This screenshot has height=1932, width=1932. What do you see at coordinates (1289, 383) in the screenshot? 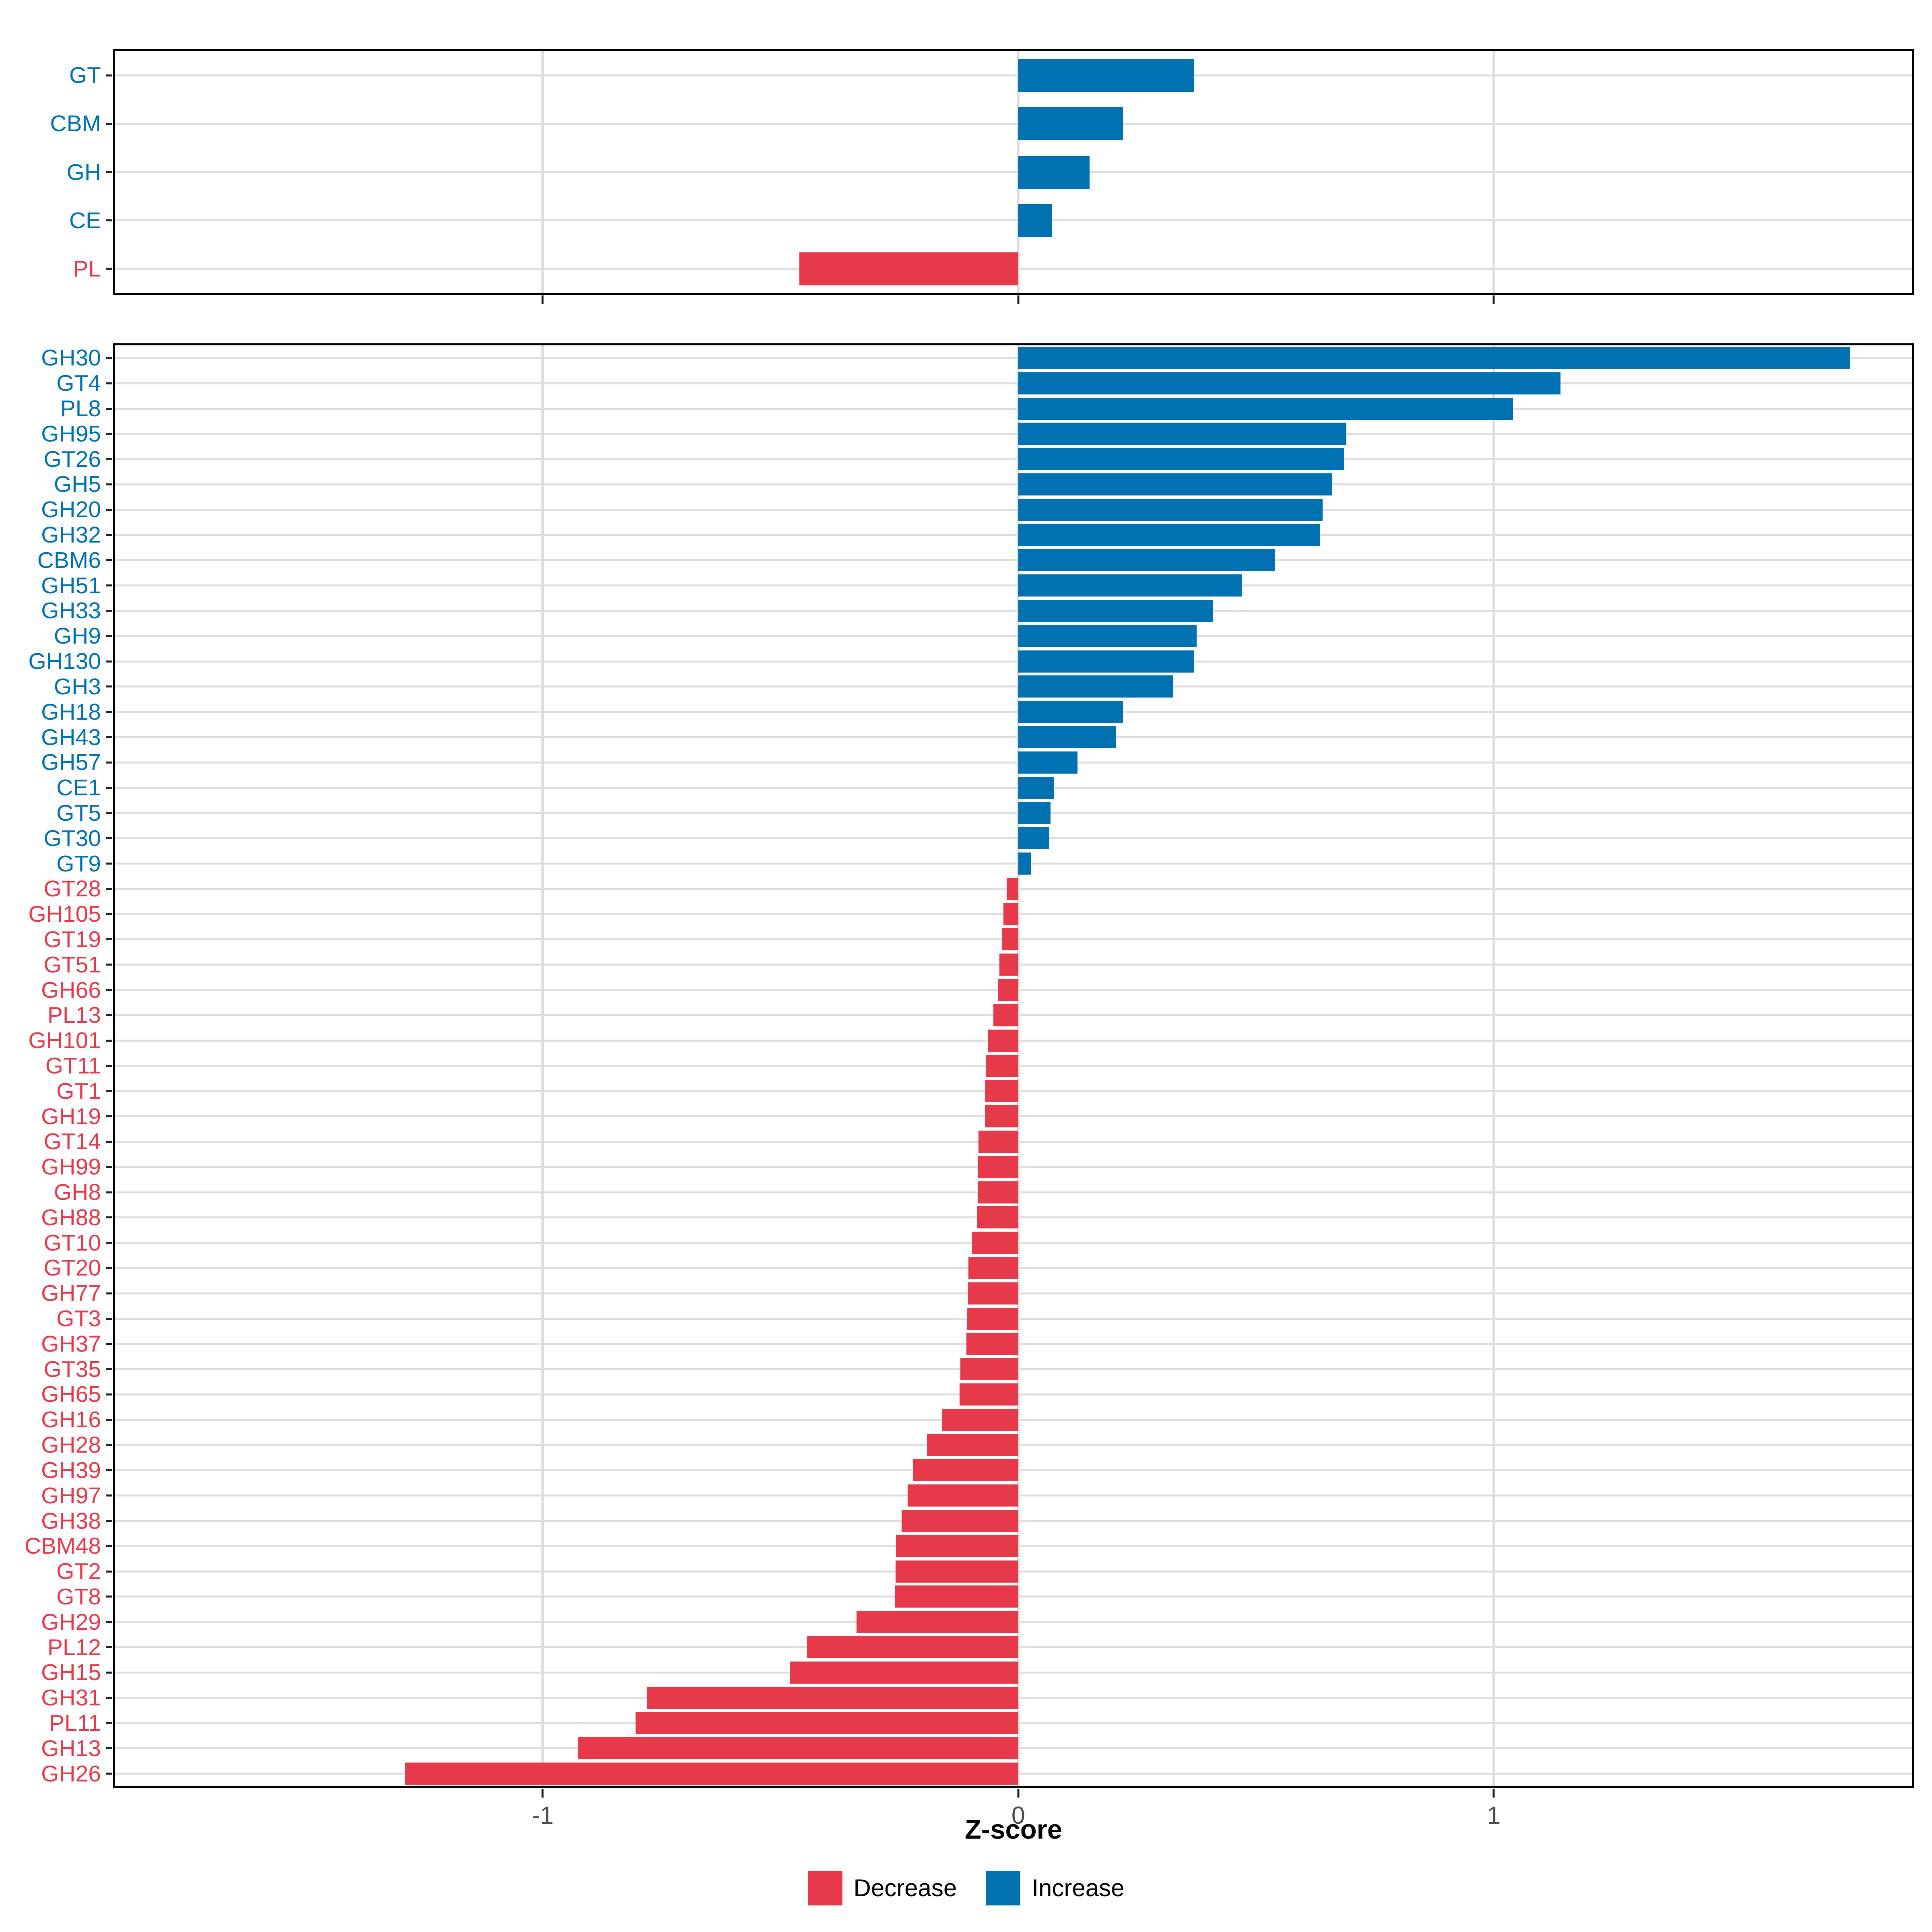
I see `bar-GT4` at bounding box center [1289, 383].